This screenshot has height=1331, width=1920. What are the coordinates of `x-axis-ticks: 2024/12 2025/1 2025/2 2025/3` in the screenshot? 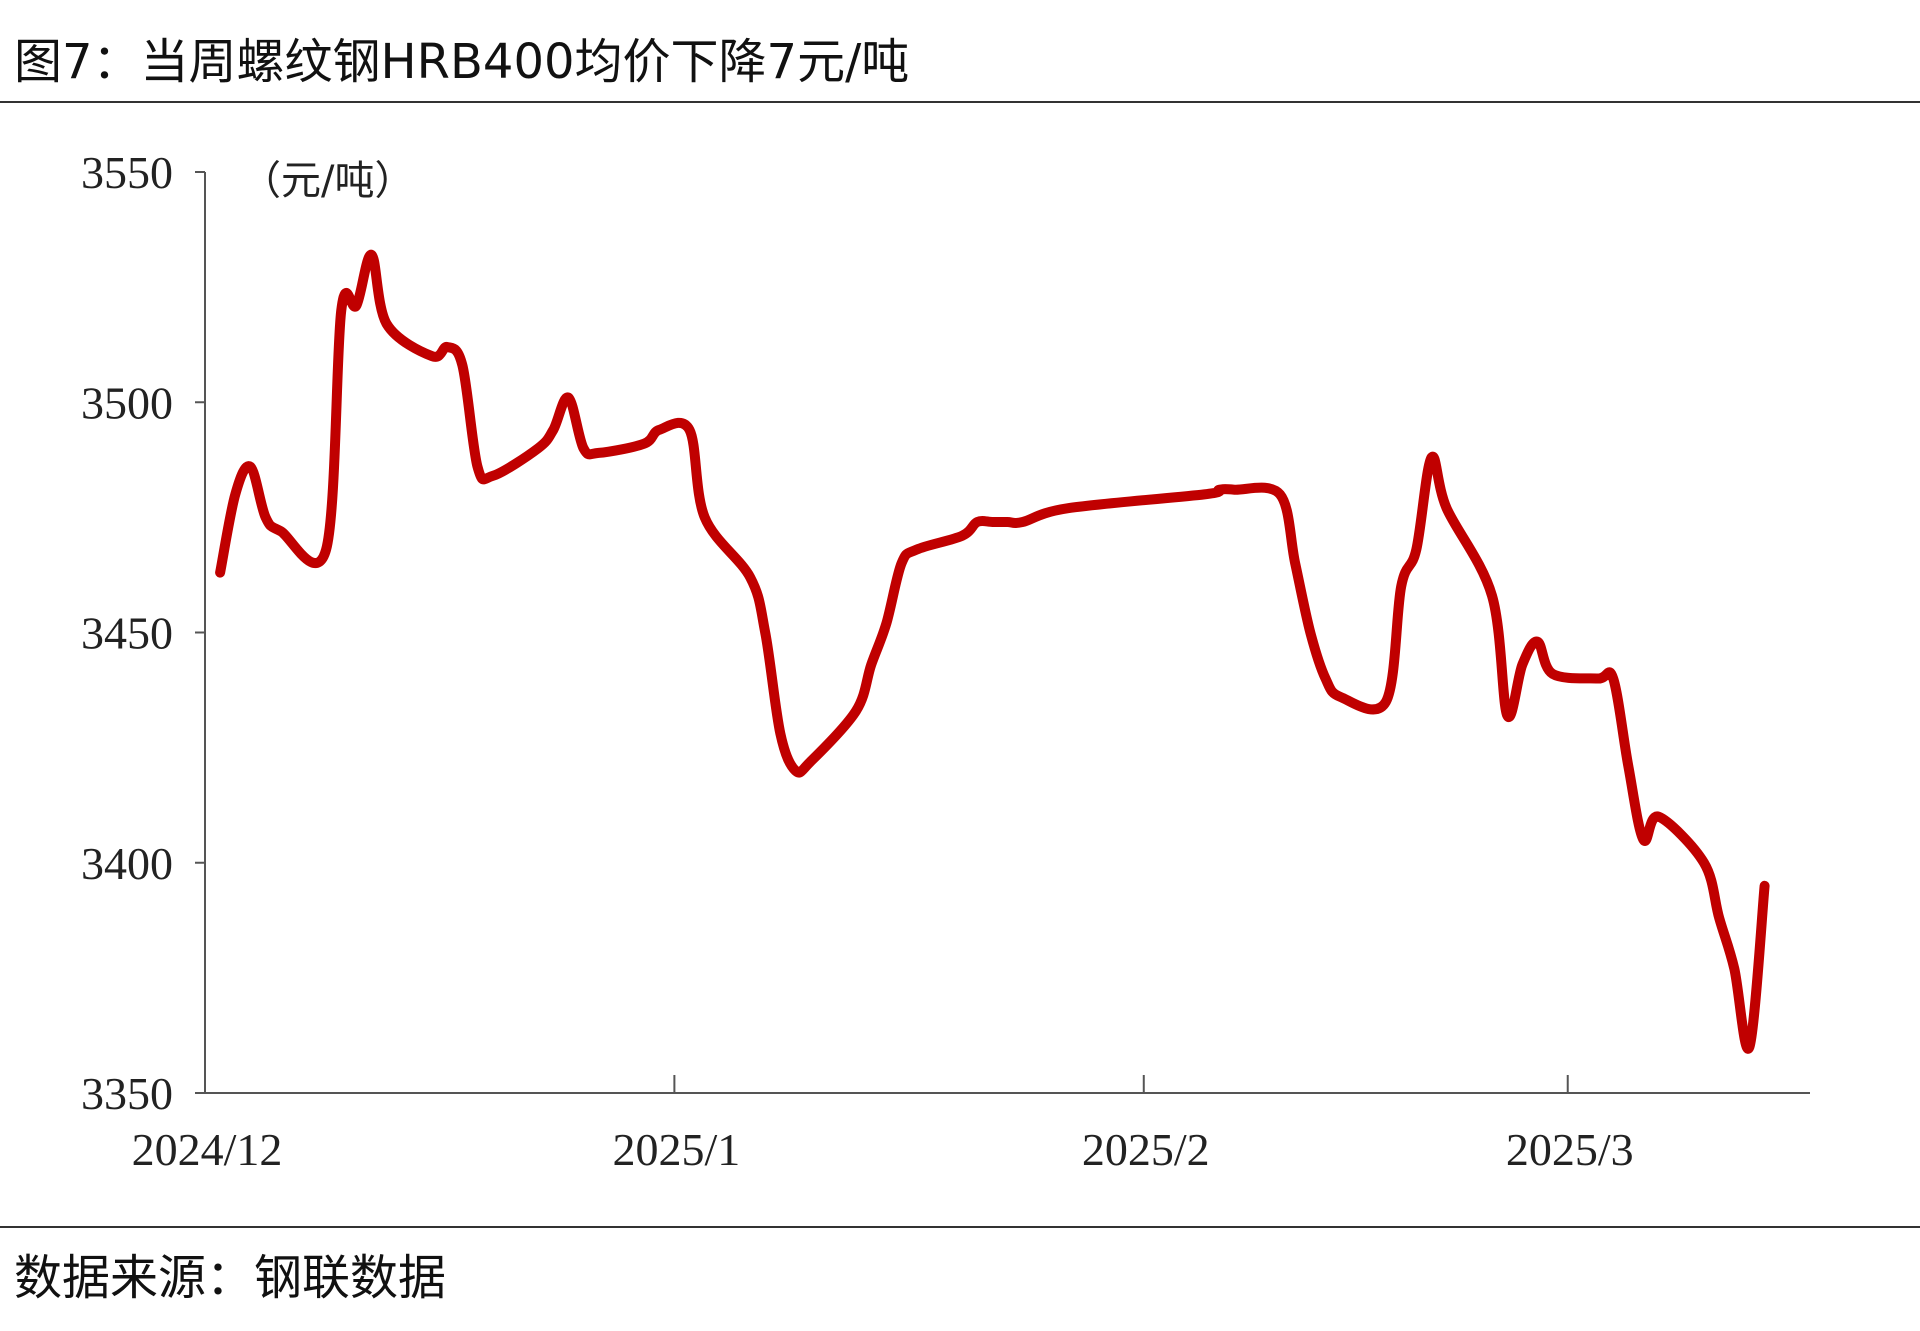 It's located at (883, 1125).